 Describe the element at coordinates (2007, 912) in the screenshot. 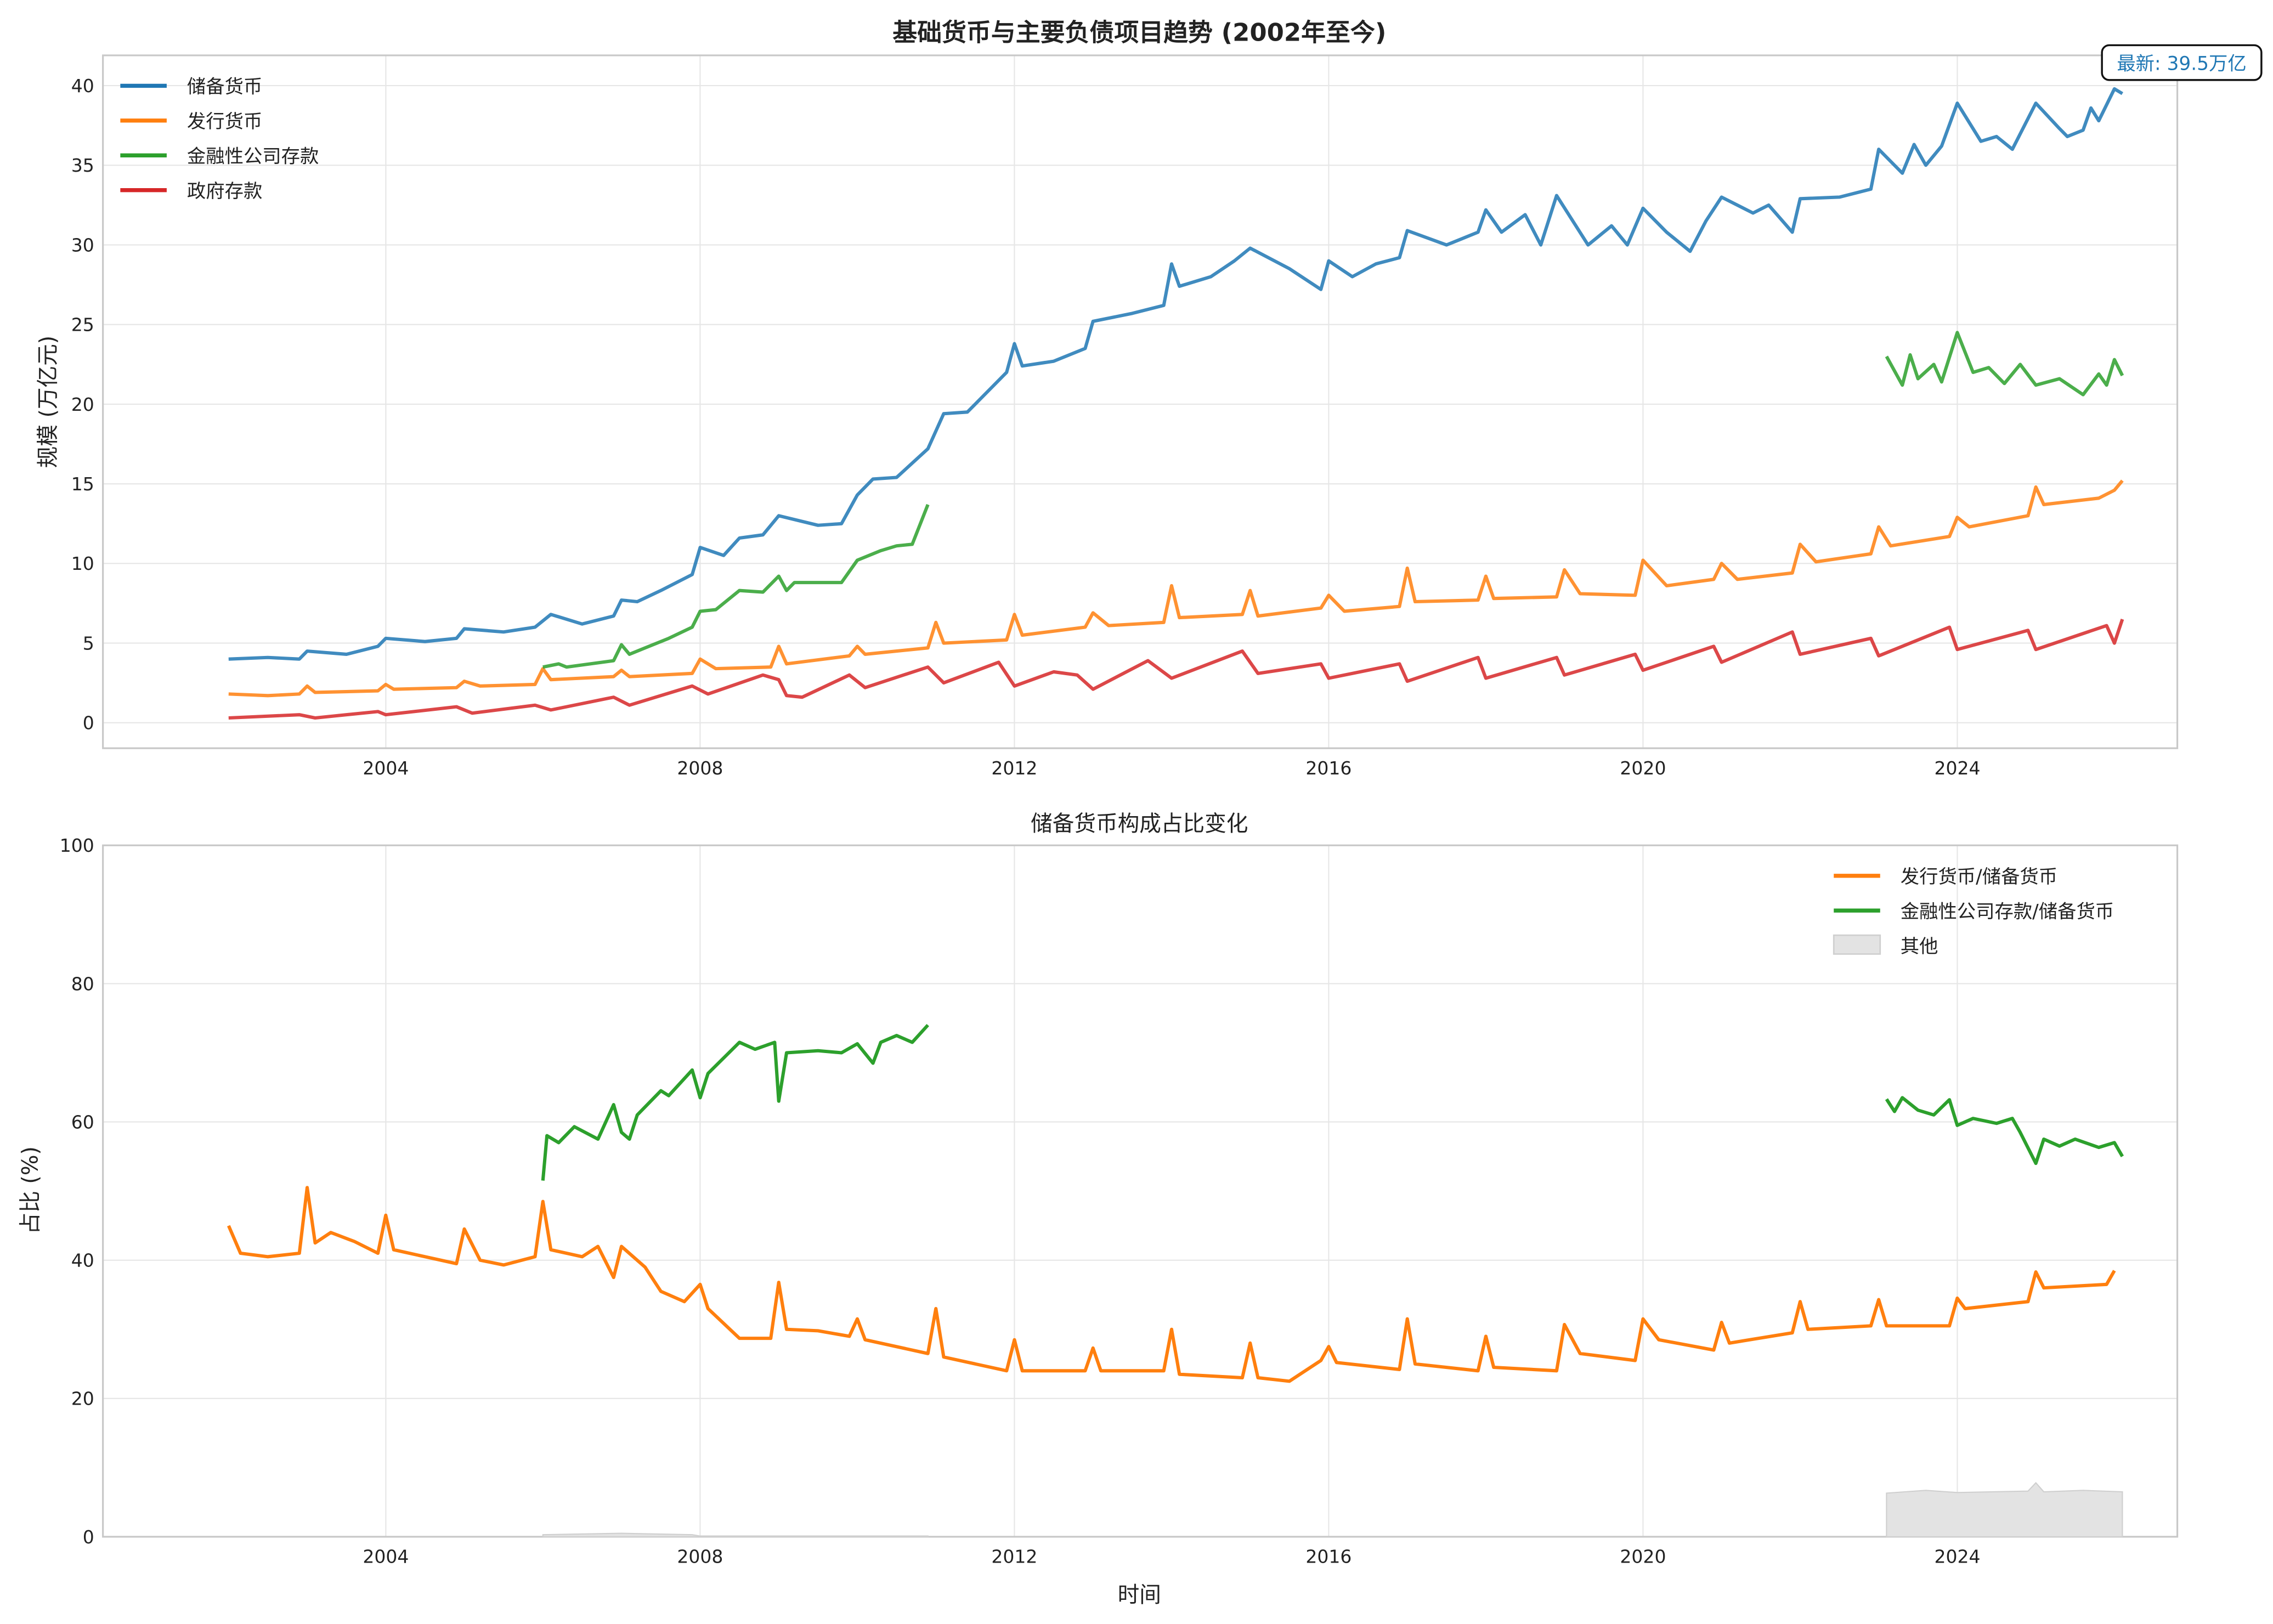

I see `legend-label: 金融性公司存款/储备货币` at that location.